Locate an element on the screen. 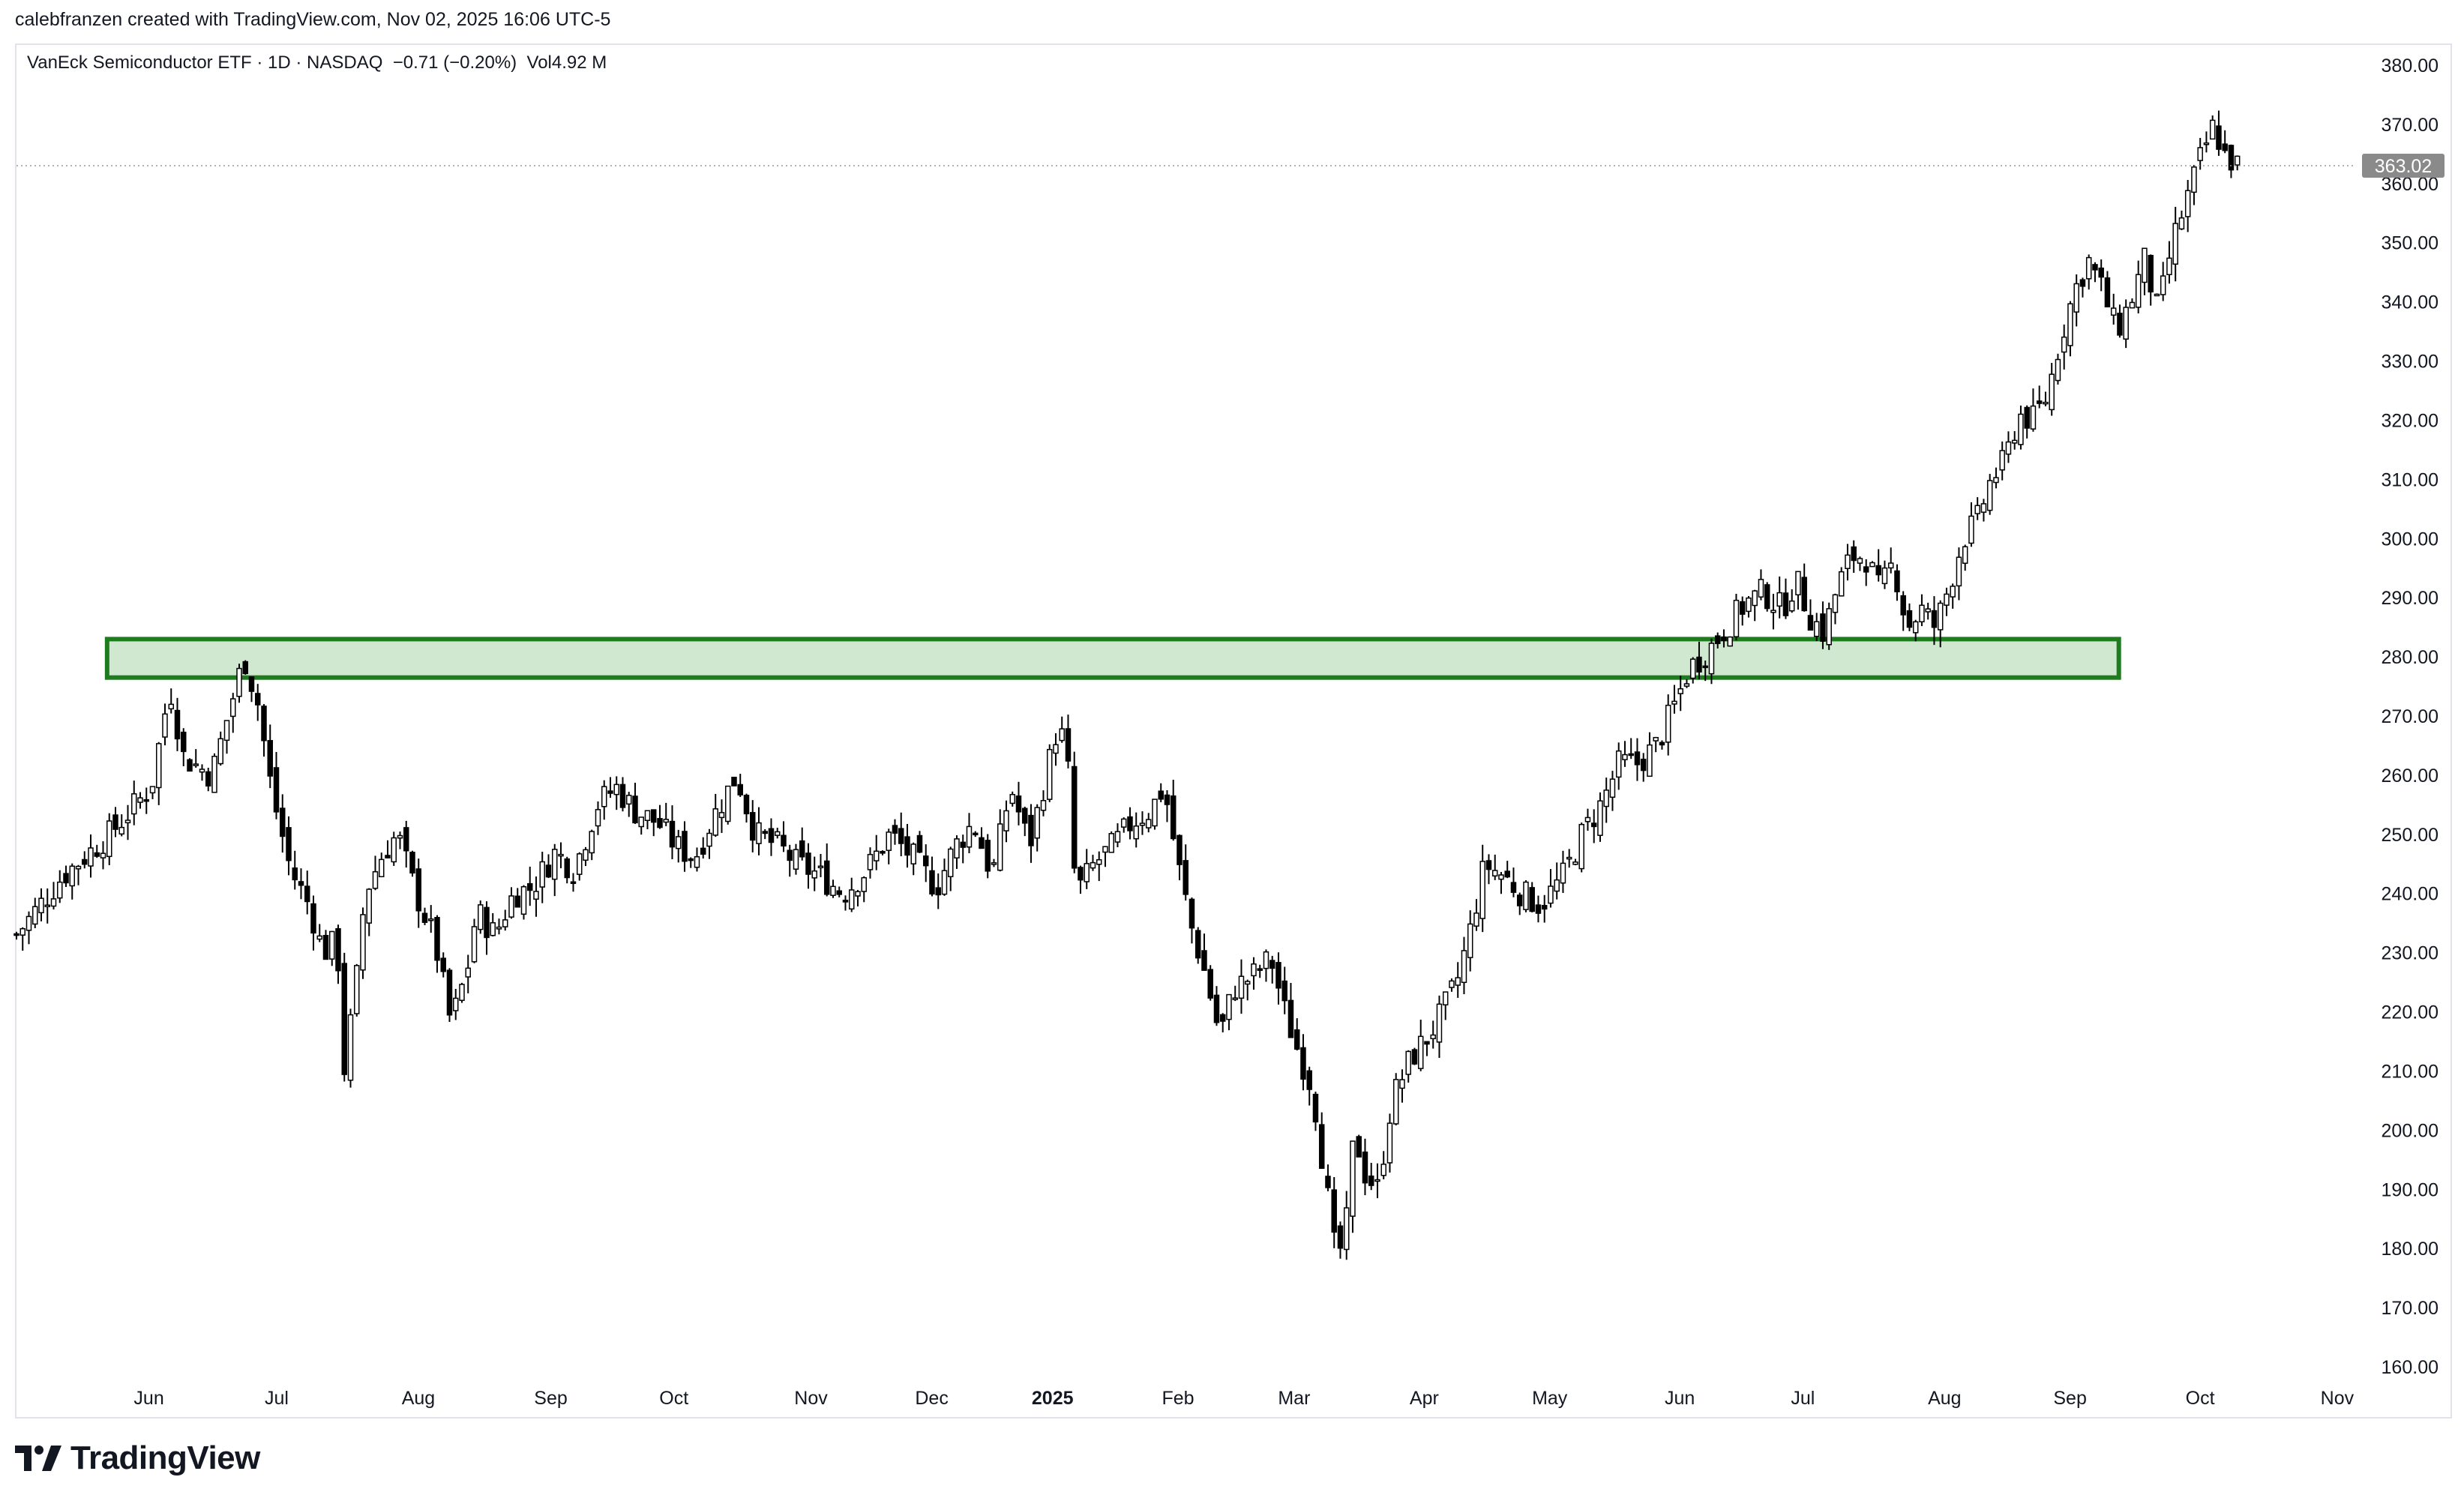 The height and width of the screenshot is (1507, 2464). x-tick-label: Oct is located at coordinates (2200, 1398).